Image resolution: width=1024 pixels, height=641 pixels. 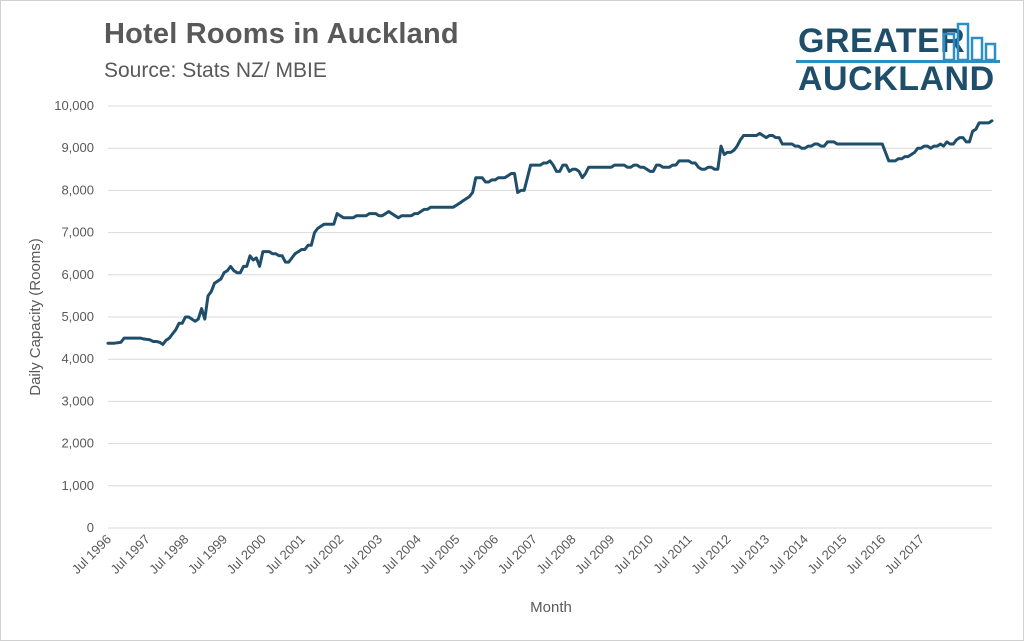 What do you see at coordinates (749, 554) in the screenshot?
I see `x-tick-label: Jul 2013` at bounding box center [749, 554].